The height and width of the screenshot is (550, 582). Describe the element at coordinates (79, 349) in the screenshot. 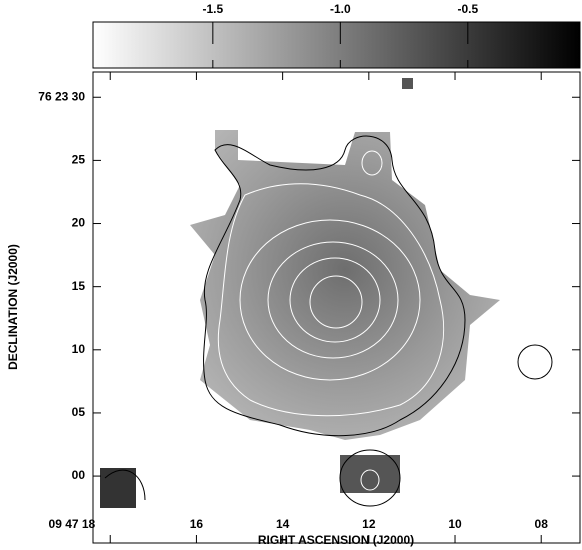

I see `y-tick-label: 10` at that location.